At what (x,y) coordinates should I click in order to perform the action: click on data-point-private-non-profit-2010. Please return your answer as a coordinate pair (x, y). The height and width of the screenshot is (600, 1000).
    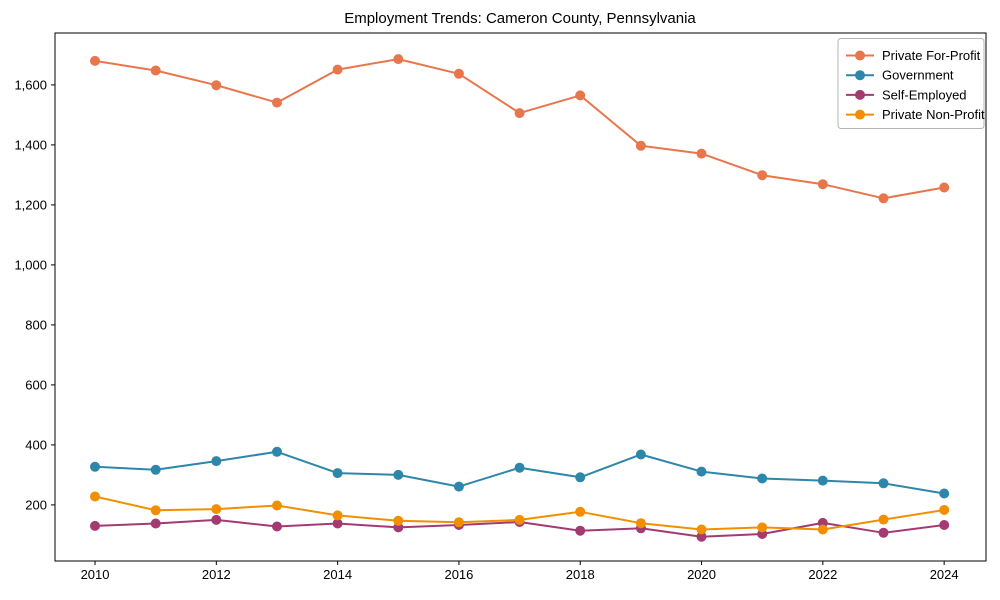
    Looking at the image, I should click on (95, 496).